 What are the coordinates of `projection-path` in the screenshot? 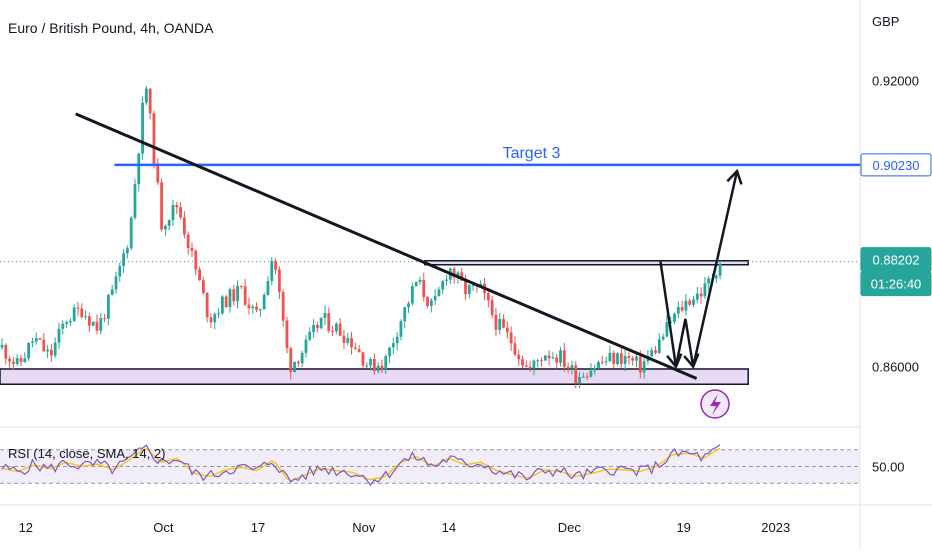 It's located at (699, 268).